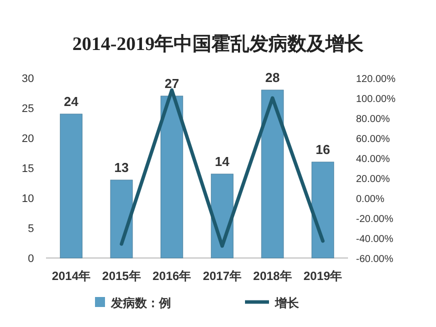  What do you see at coordinates (222, 161) in the screenshot?
I see `data-label: 14` at bounding box center [222, 161].